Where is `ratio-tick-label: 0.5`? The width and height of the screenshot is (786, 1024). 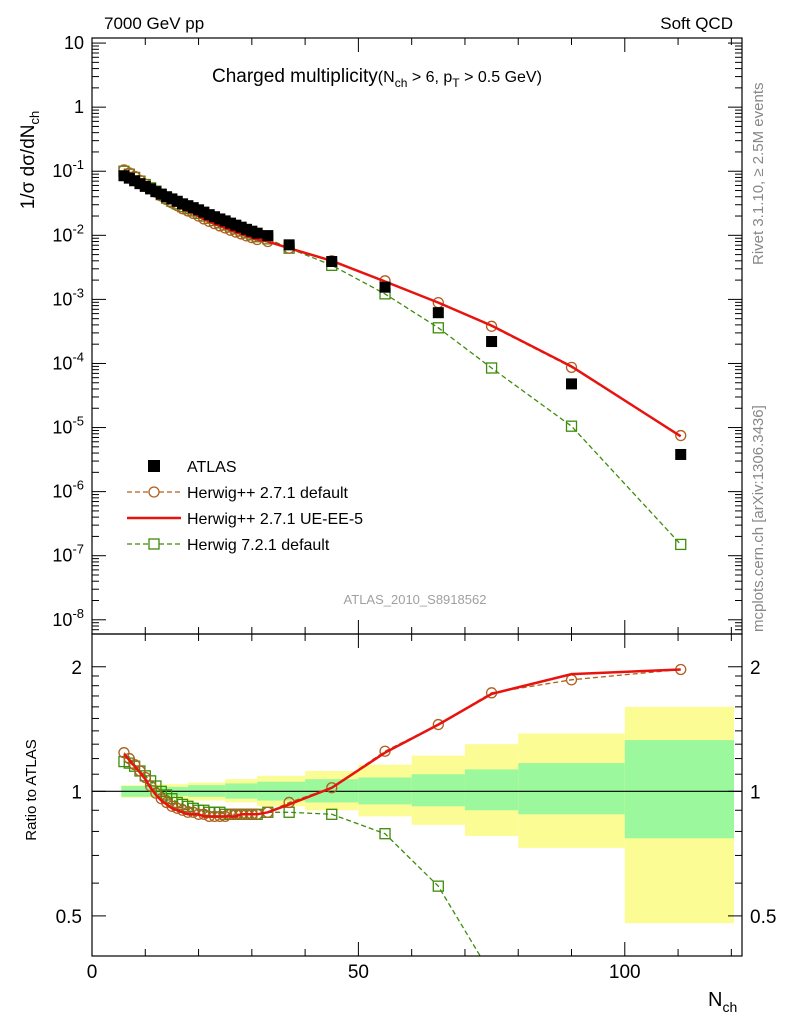
ratio-tick-label: 0.5 is located at coordinates (69, 917).